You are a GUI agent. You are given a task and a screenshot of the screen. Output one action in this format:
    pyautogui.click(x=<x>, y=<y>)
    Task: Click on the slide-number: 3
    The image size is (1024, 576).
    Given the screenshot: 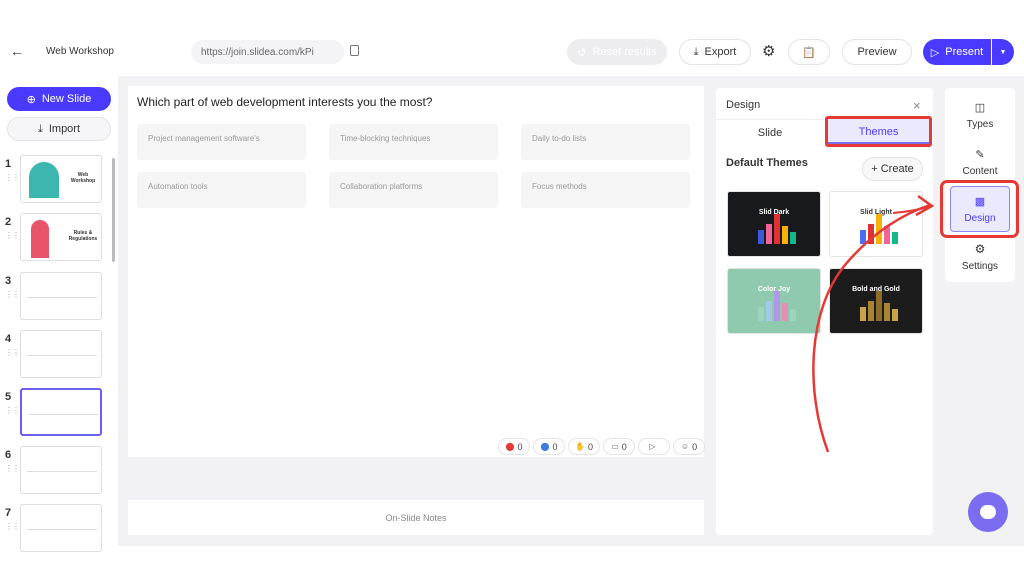 What is the action you would take?
    pyautogui.click(x=8, y=281)
    